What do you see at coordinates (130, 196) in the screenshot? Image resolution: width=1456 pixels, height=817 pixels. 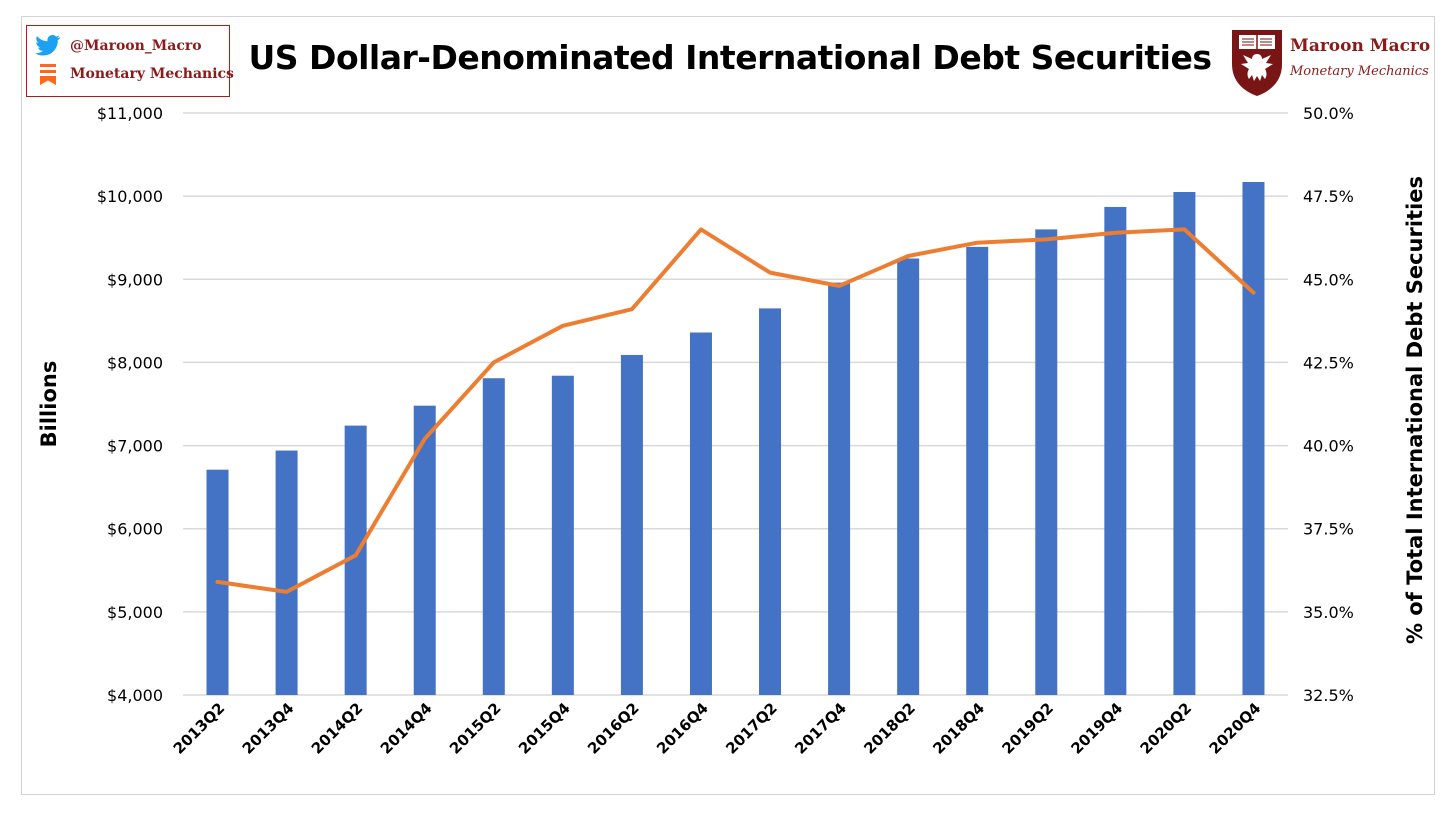 I see `y-tick-label: $10,000` at bounding box center [130, 196].